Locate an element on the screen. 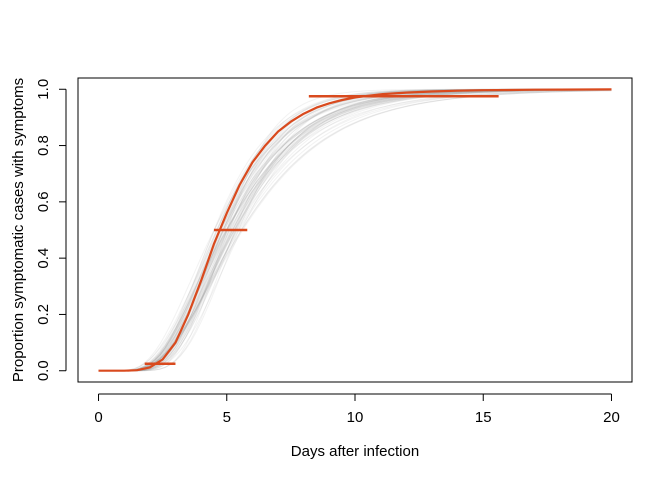  x-tick-label: 0 is located at coordinates (98, 417).